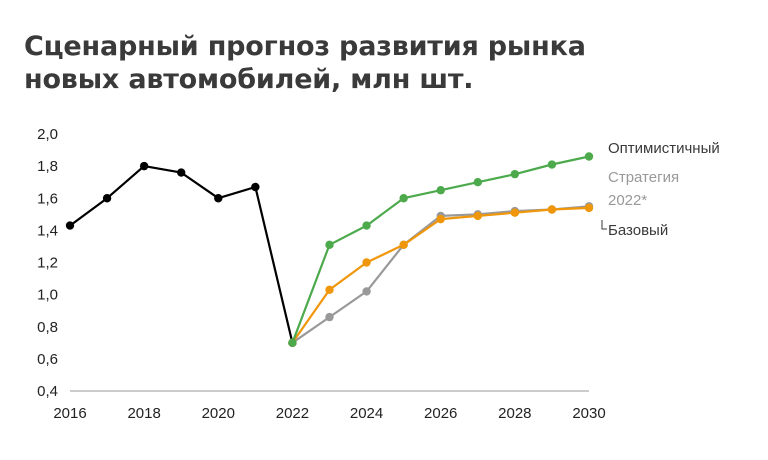 The height and width of the screenshot is (460, 768). What do you see at coordinates (47, 359) in the screenshot?
I see `y-tick-label: 0,6` at bounding box center [47, 359].